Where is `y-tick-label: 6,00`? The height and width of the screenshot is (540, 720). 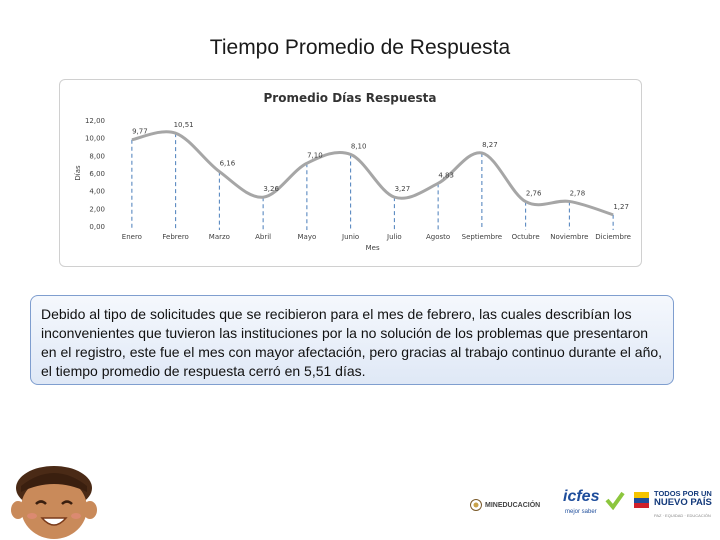 y-tick-label: 6,00 is located at coordinates (97, 174).